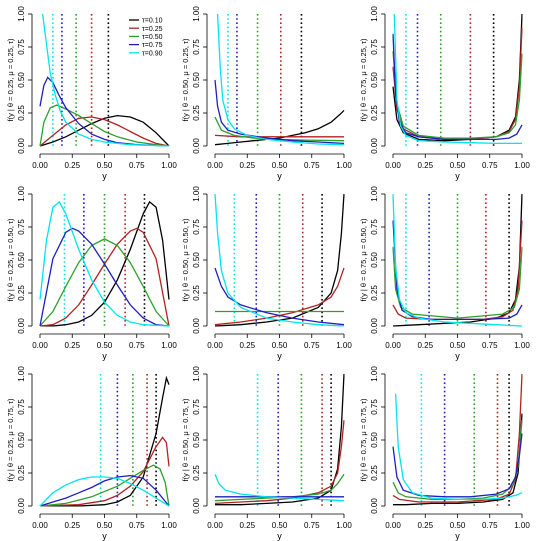 Image resolution: width=550 pixels, height=541 pixels. I want to click on legend-label-tau-5: τ=0.90, so click(152, 53).